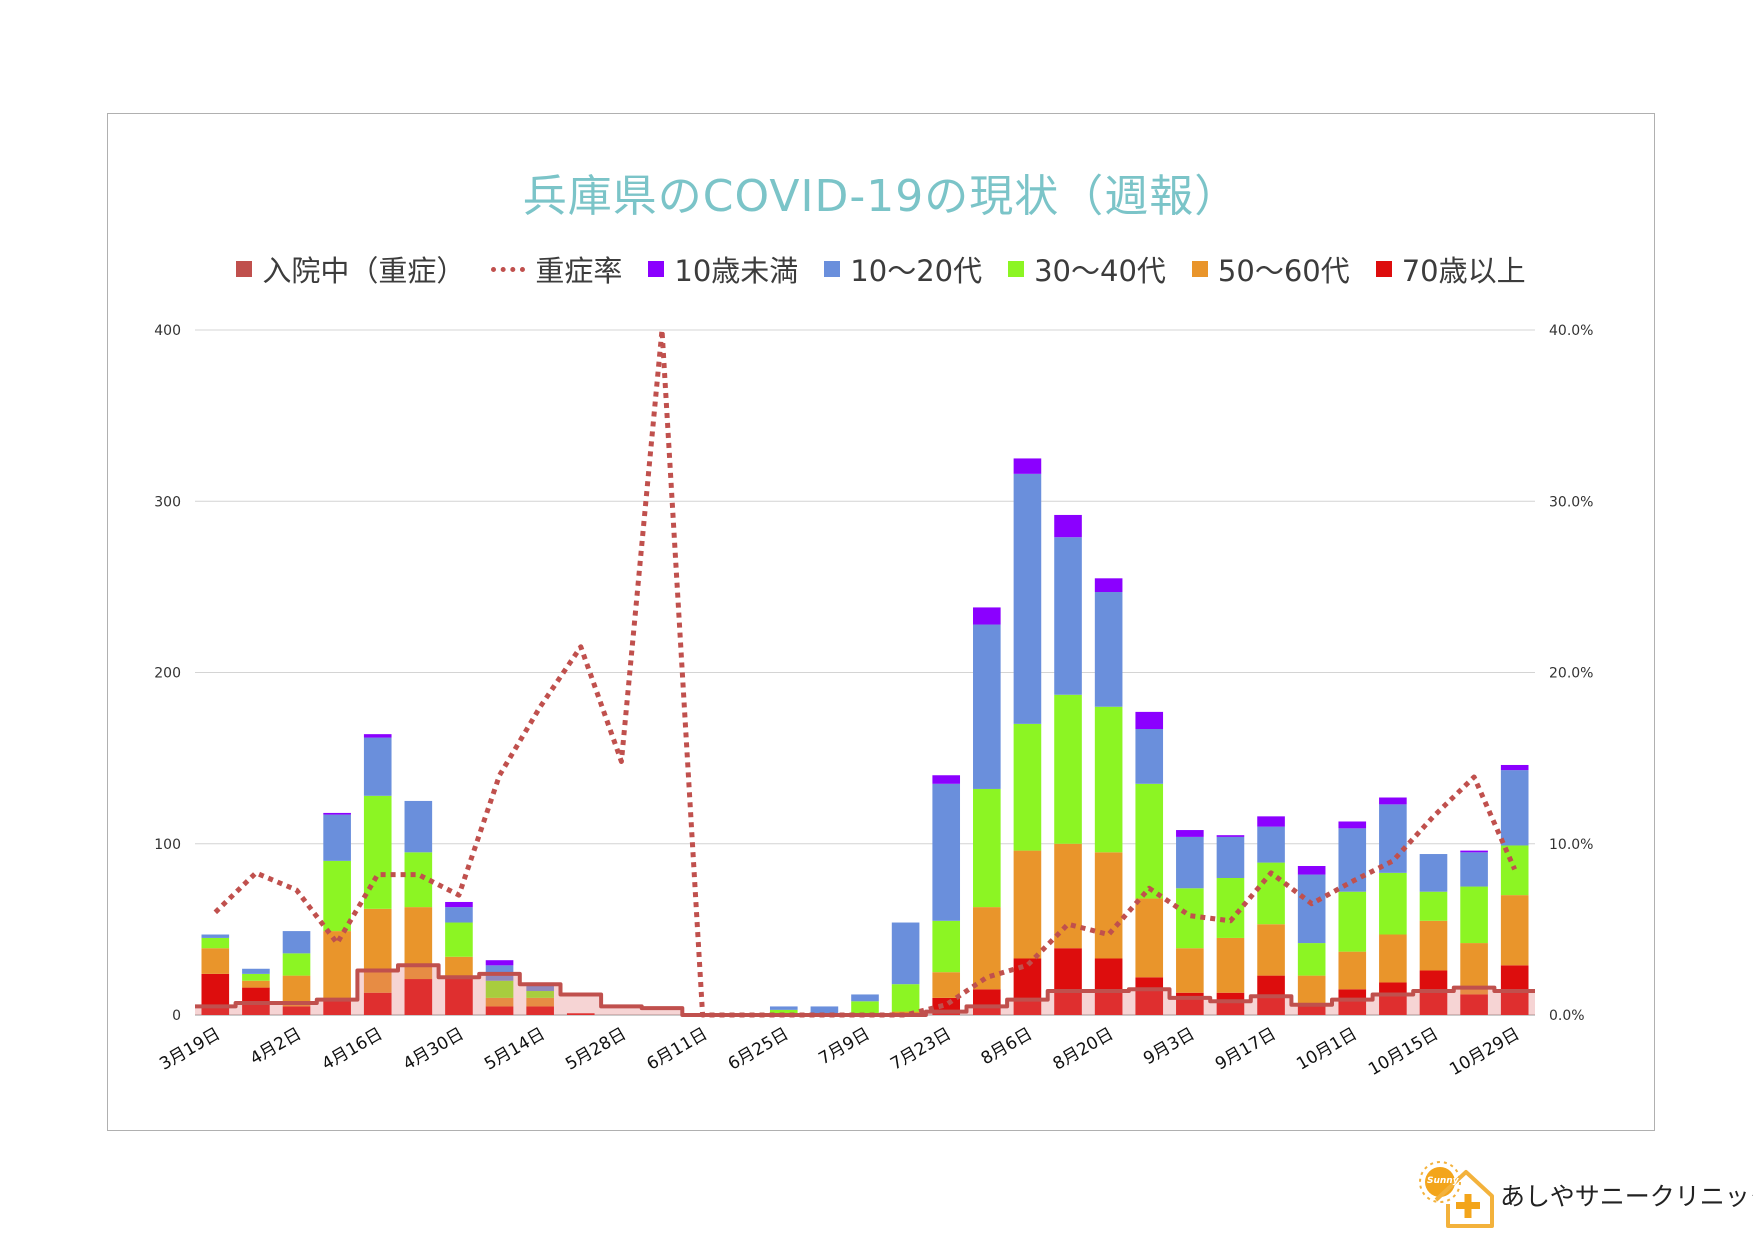  Describe the element at coordinates (759, 1049) in the screenshot. I see `x-tick-label: 6月25日` at that location.